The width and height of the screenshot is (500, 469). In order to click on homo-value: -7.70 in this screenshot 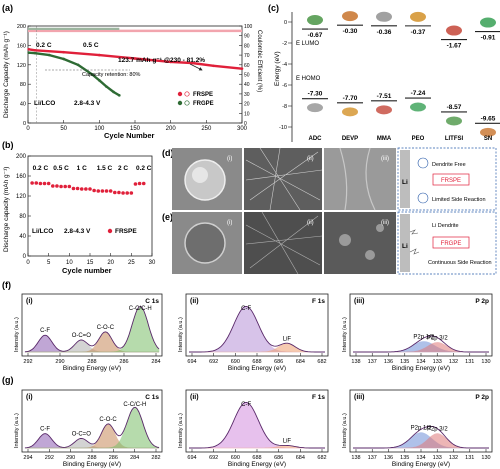, I will do `click(350, 98)`.